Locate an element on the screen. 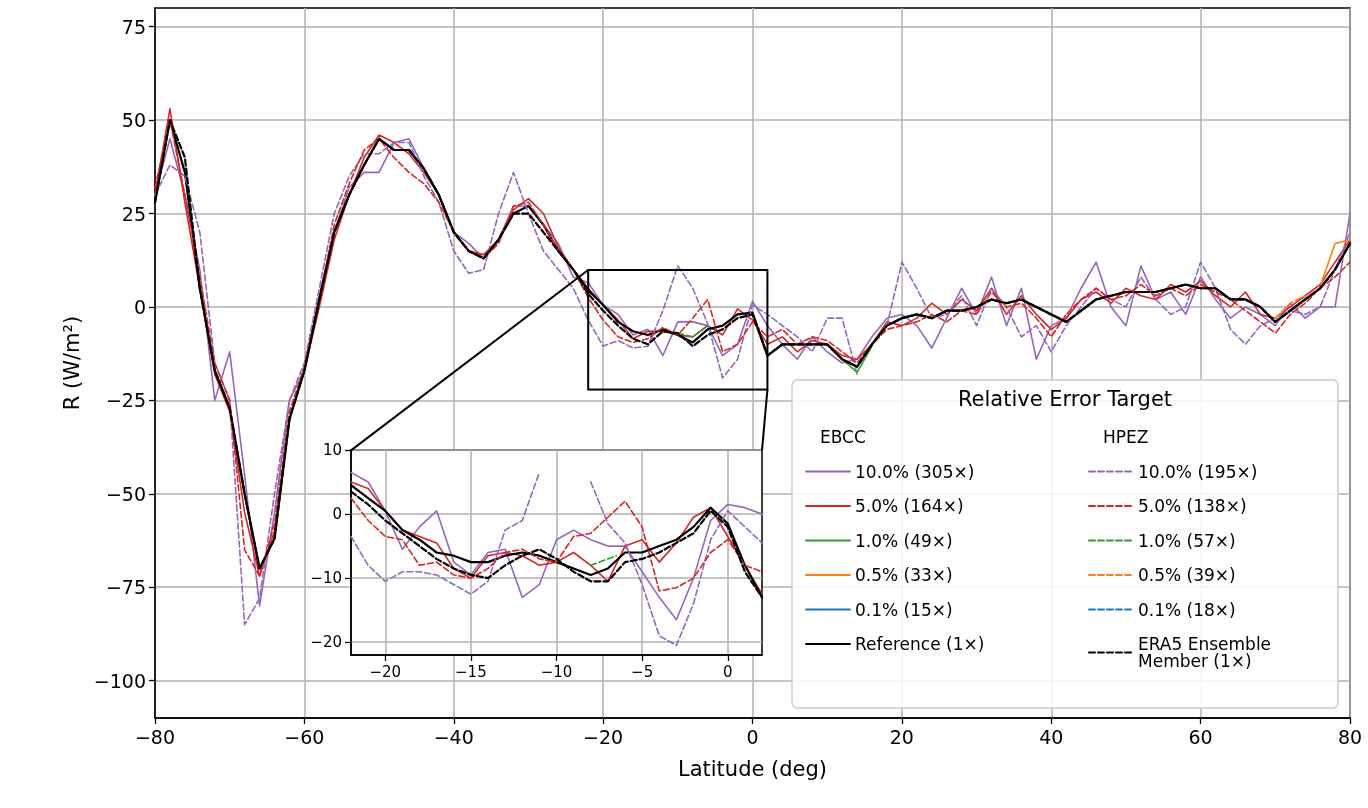 The height and width of the screenshot is (808, 1368). legend-label: 1.0% (49×) is located at coordinates (904, 540).